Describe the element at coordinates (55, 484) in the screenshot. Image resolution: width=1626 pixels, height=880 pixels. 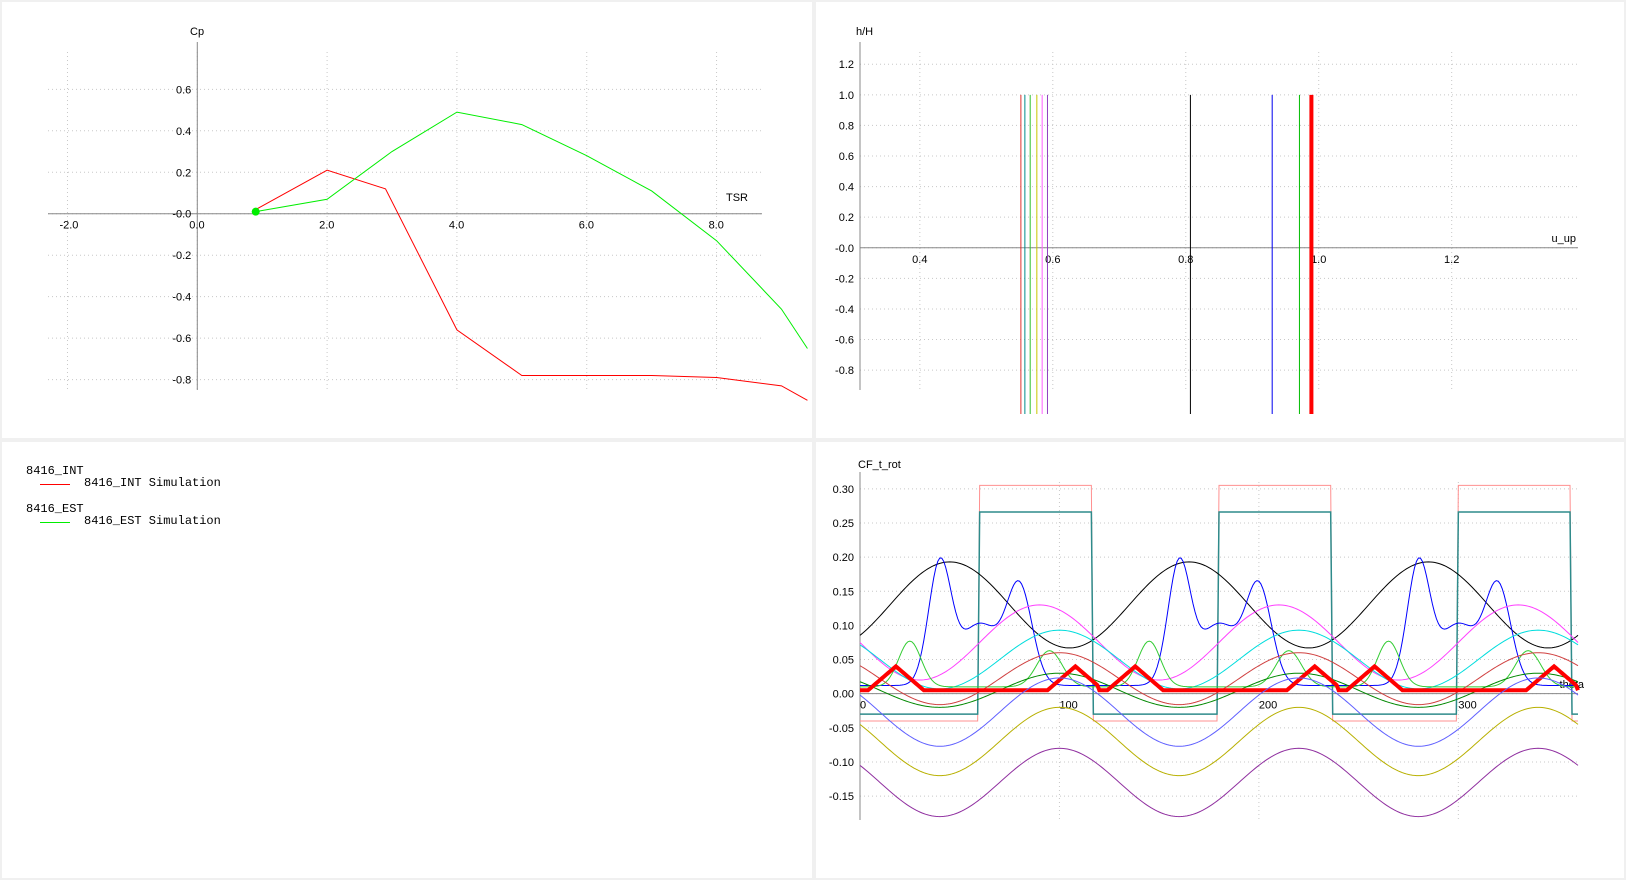
I see `legend-swatch-int` at that location.